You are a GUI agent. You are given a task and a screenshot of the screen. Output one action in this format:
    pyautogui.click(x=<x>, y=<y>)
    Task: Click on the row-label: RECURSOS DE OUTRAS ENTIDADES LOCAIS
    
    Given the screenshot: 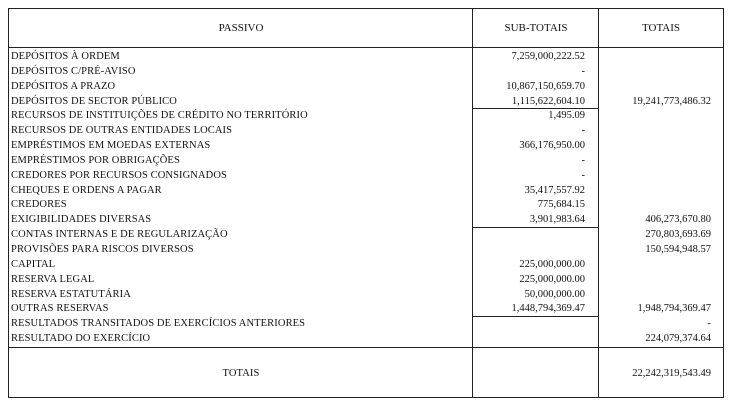 What is the action you would take?
    pyautogui.click(x=122, y=131)
    